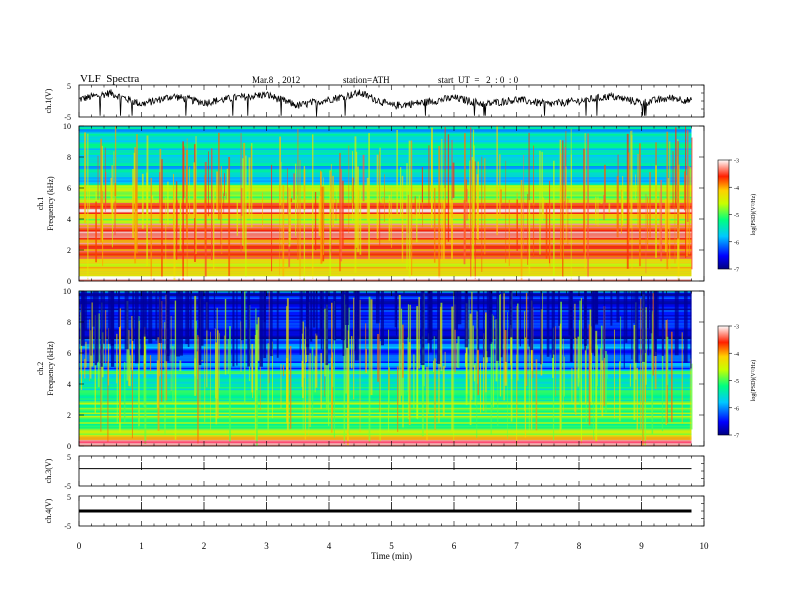  I want to click on y-tick-label: 6, so click(69, 353).